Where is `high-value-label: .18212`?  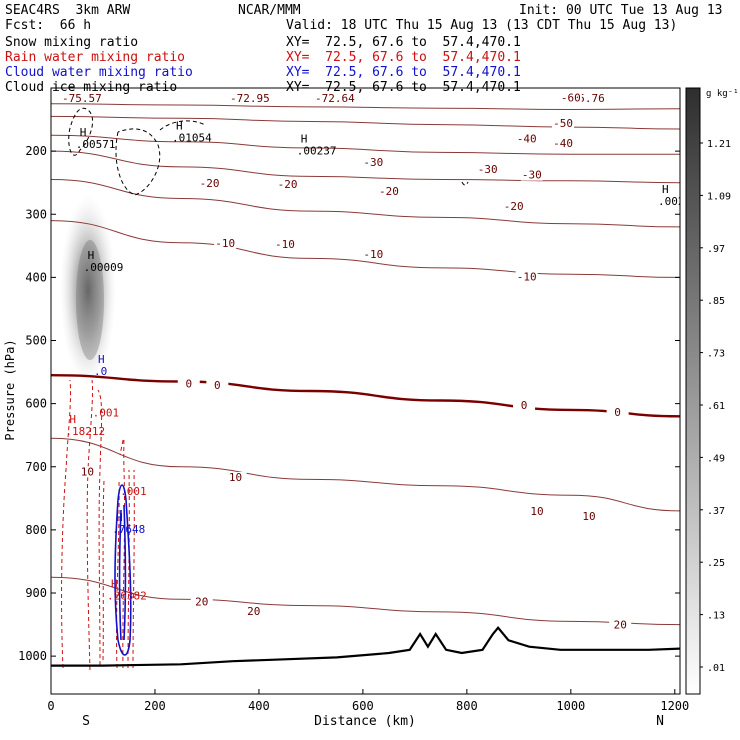
high-value-label: .18212 is located at coordinates (85, 431).